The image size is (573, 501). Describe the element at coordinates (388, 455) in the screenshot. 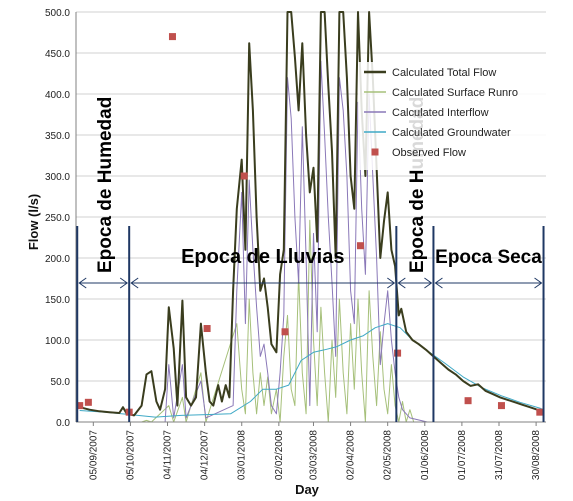

I see `x-tick-label: 02/05/2008` at that location.